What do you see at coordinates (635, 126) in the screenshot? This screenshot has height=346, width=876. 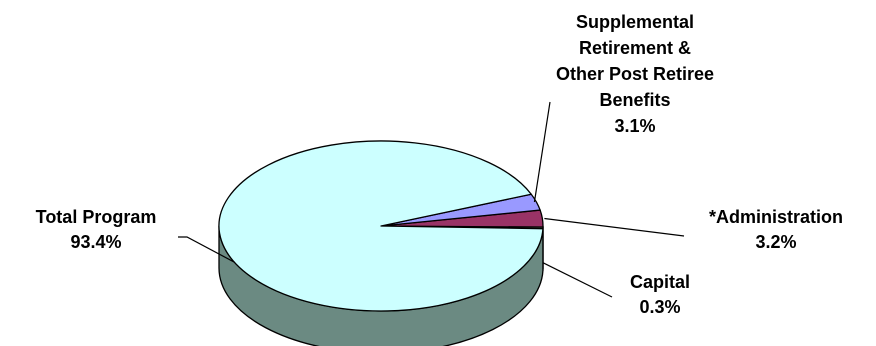 I see `label-supplemental-retirement-value: 3.1%` at bounding box center [635, 126].